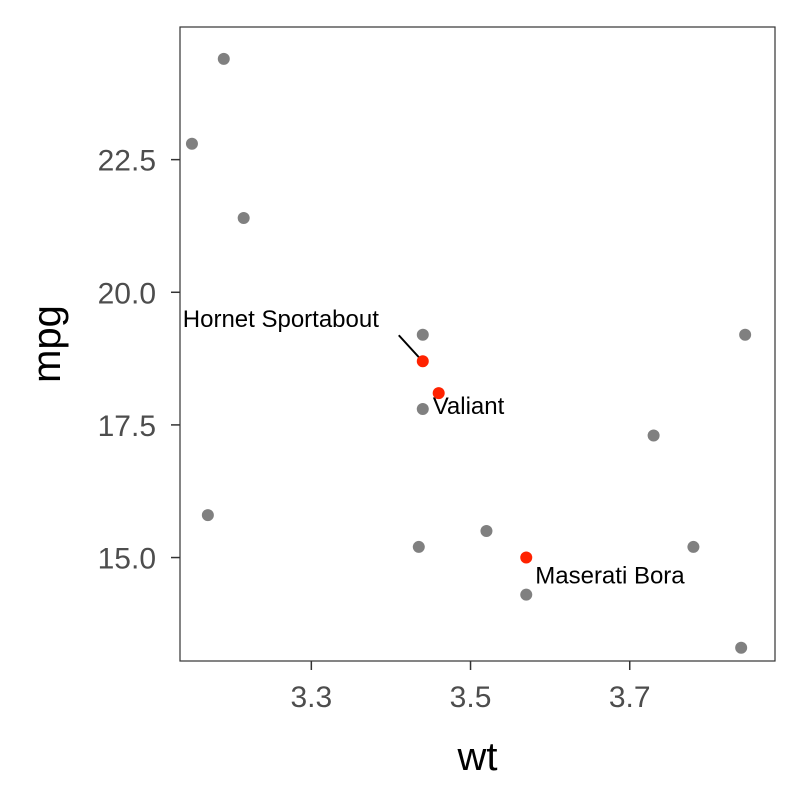  I want to click on y-axis-title: mpg, so click(47, 344).